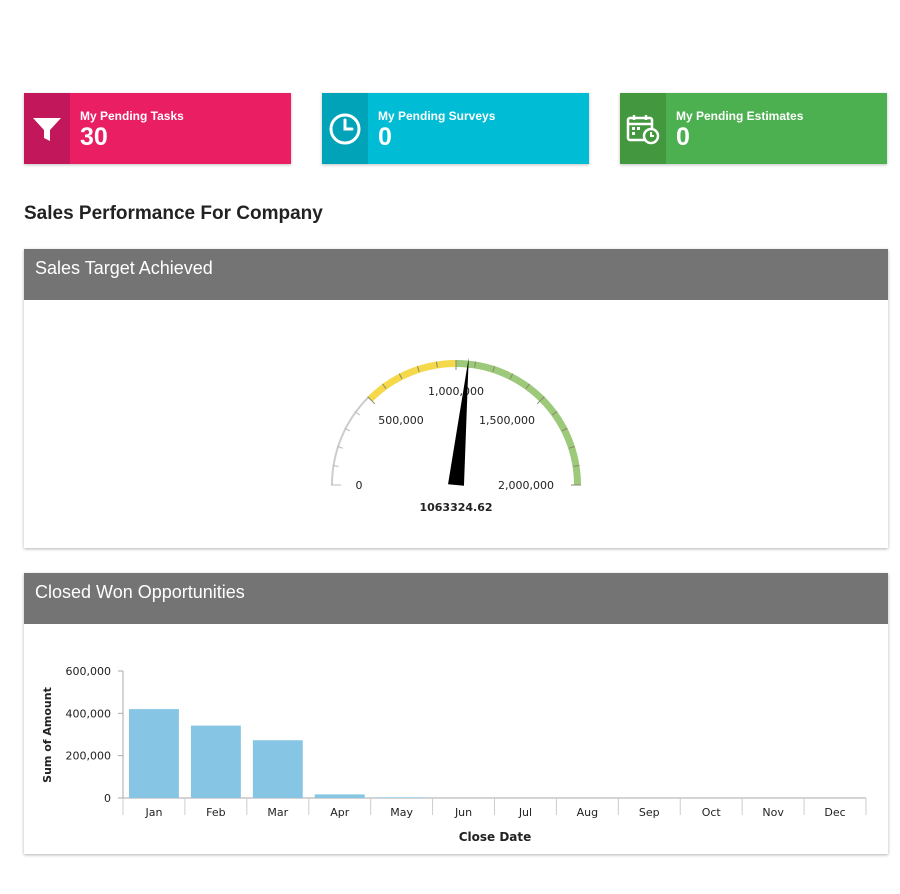 Image resolution: width=900 pixels, height=894 pixels. Describe the element at coordinates (456, 391) in the screenshot. I see `gauge-tick-label: 1,000,000` at that location.